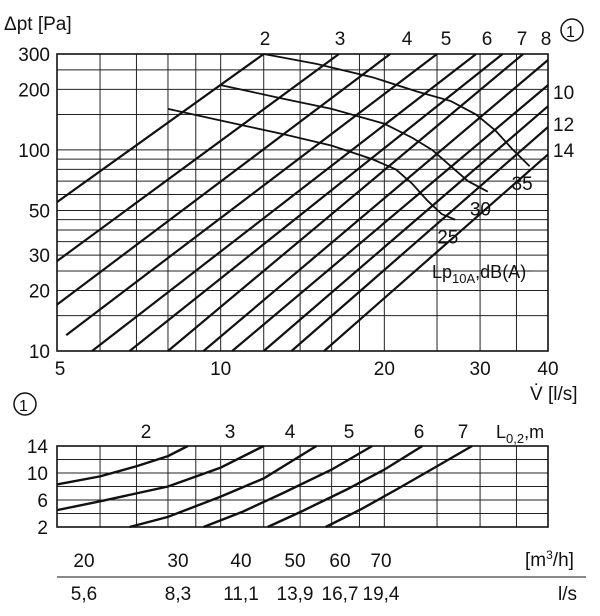 The image size is (600, 616). What do you see at coordinates (39, 352) in the screenshot?
I see `y-tick-label: 10` at bounding box center [39, 352].